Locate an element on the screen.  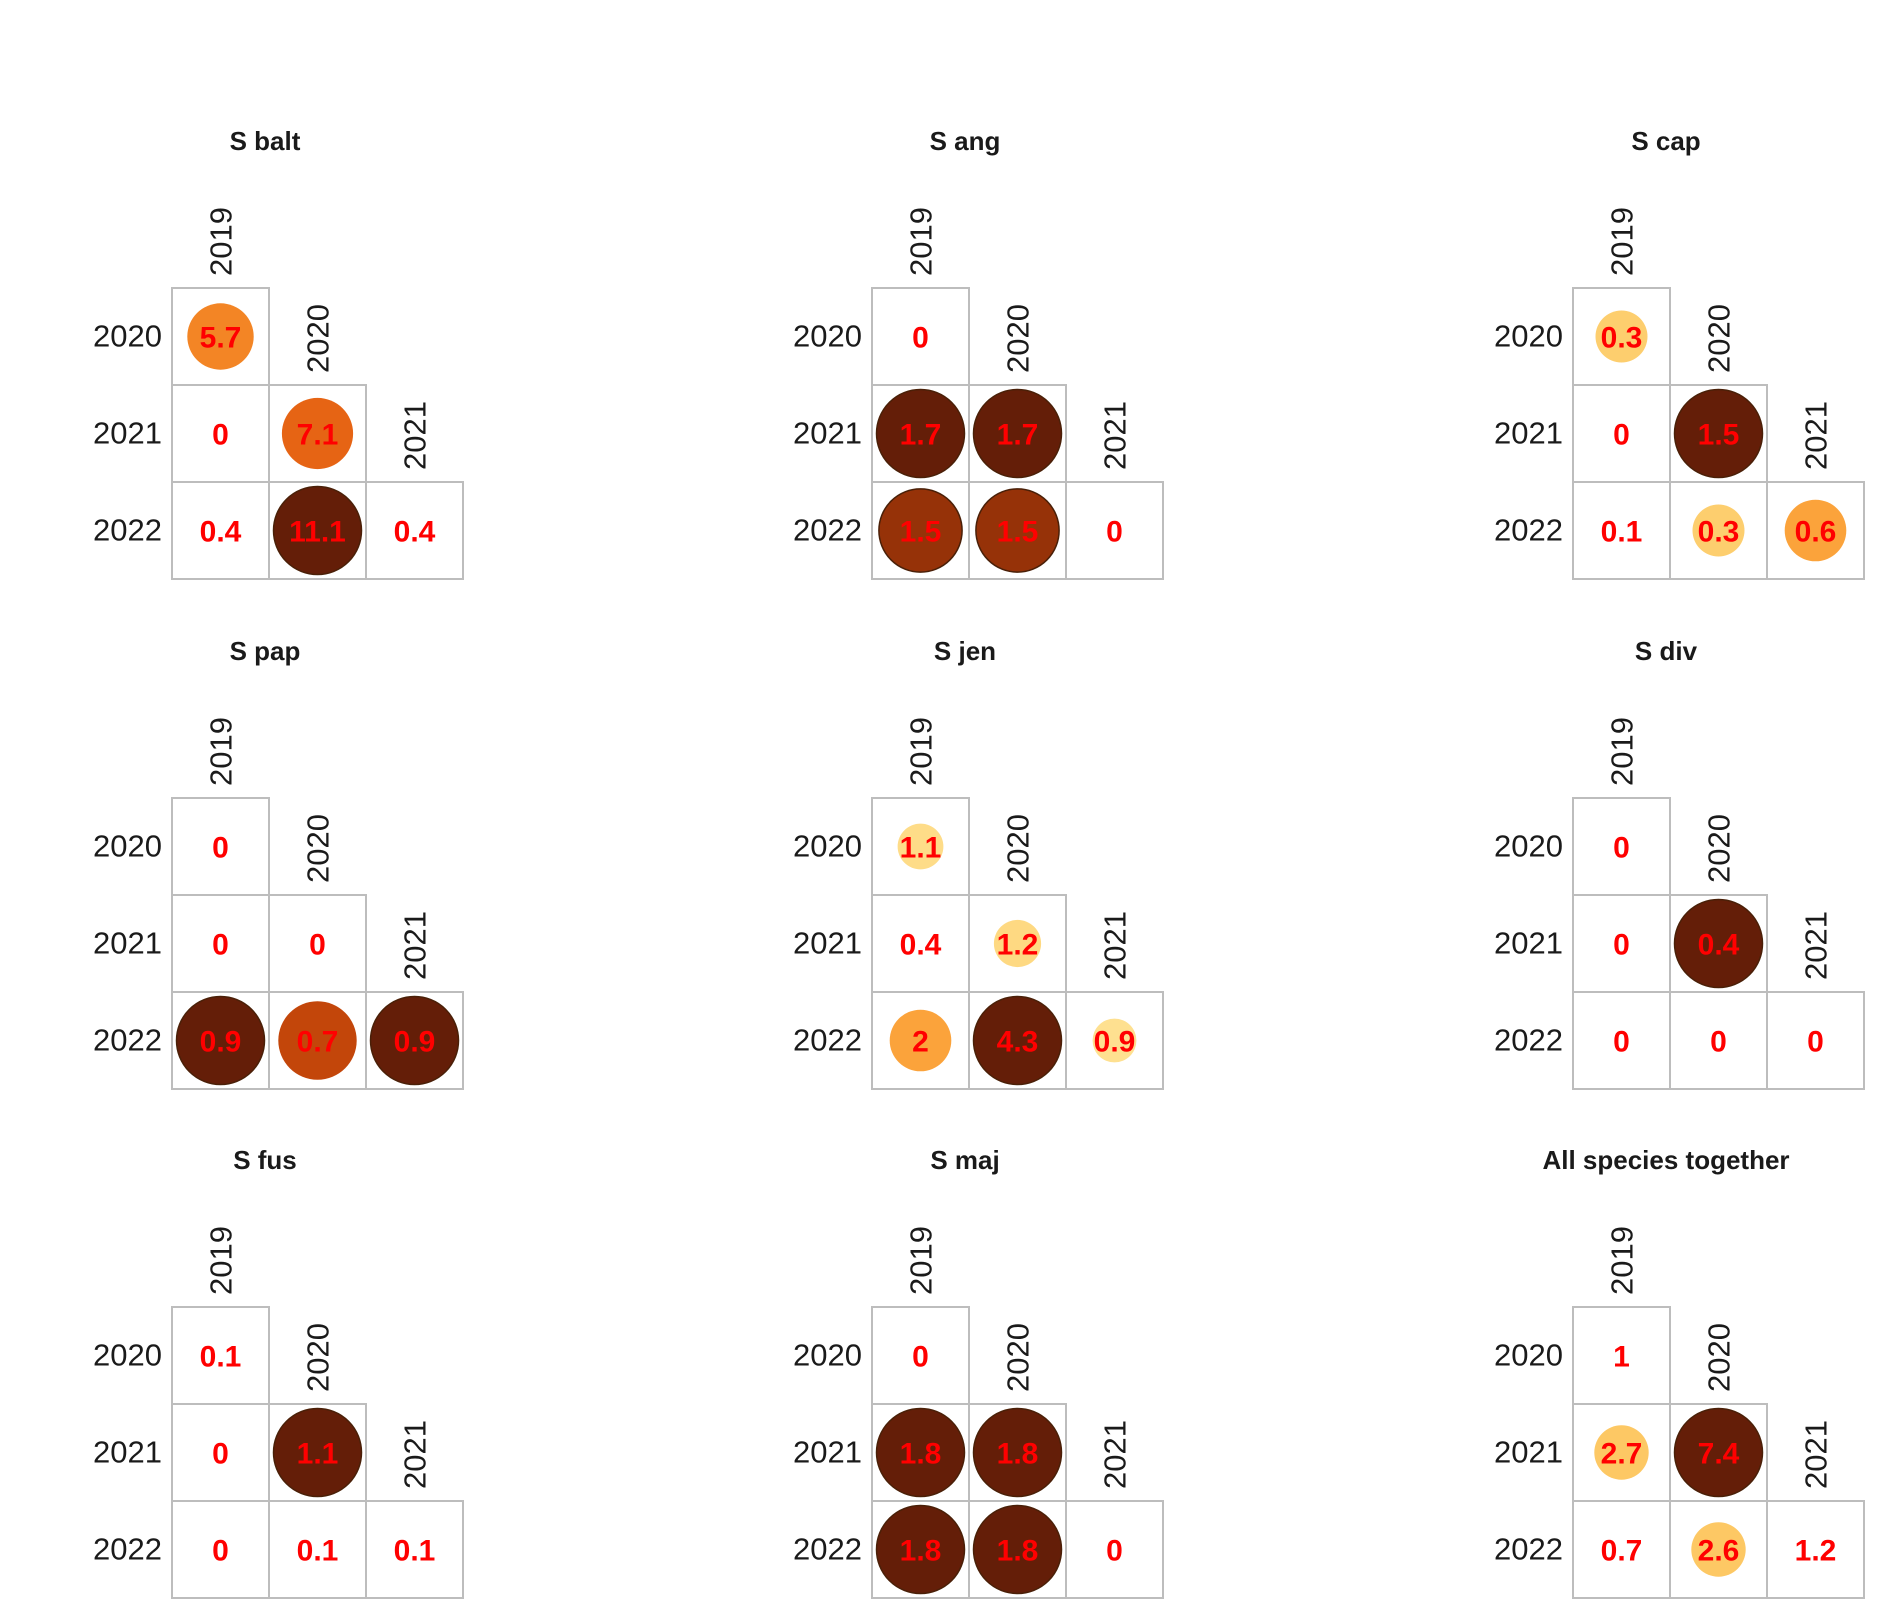
panel-title: S div is located at coordinates (1666, 651).